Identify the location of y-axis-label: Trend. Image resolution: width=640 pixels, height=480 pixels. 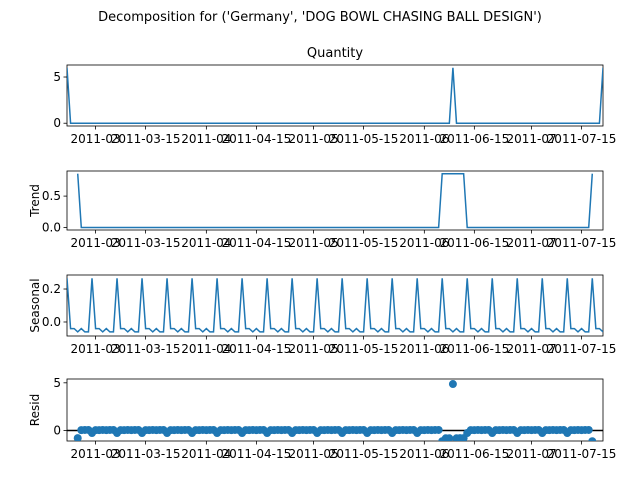
(35, 201).